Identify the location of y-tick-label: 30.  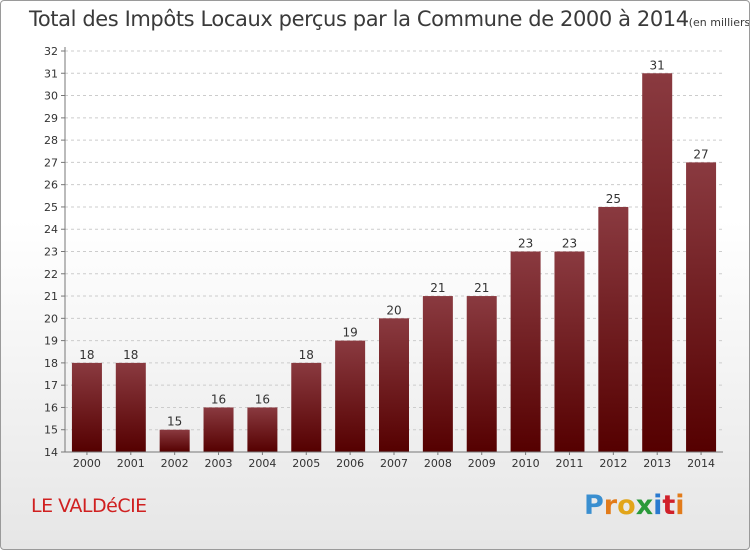
(51, 96).